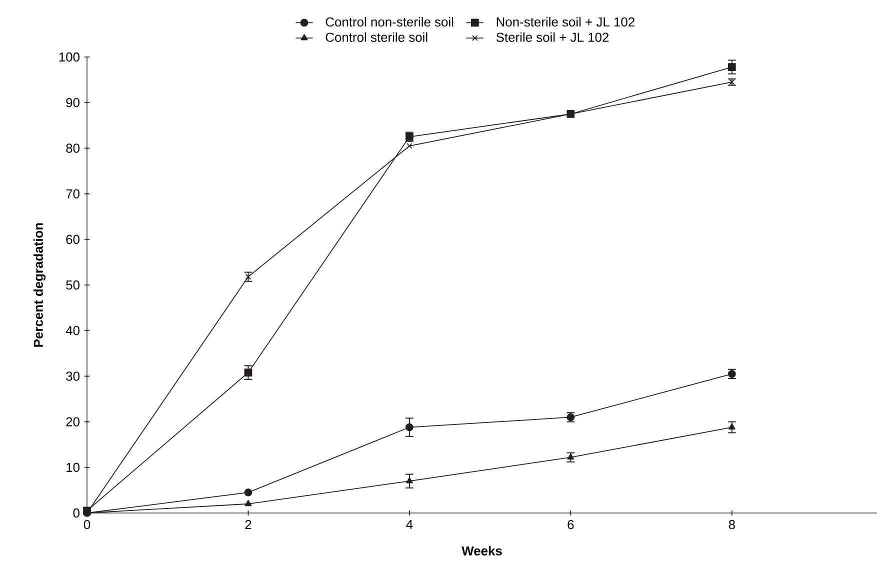 The width and height of the screenshot is (877, 587). Describe the element at coordinates (248, 525) in the screenshot. I see `x-tick-label: 2` at that location.